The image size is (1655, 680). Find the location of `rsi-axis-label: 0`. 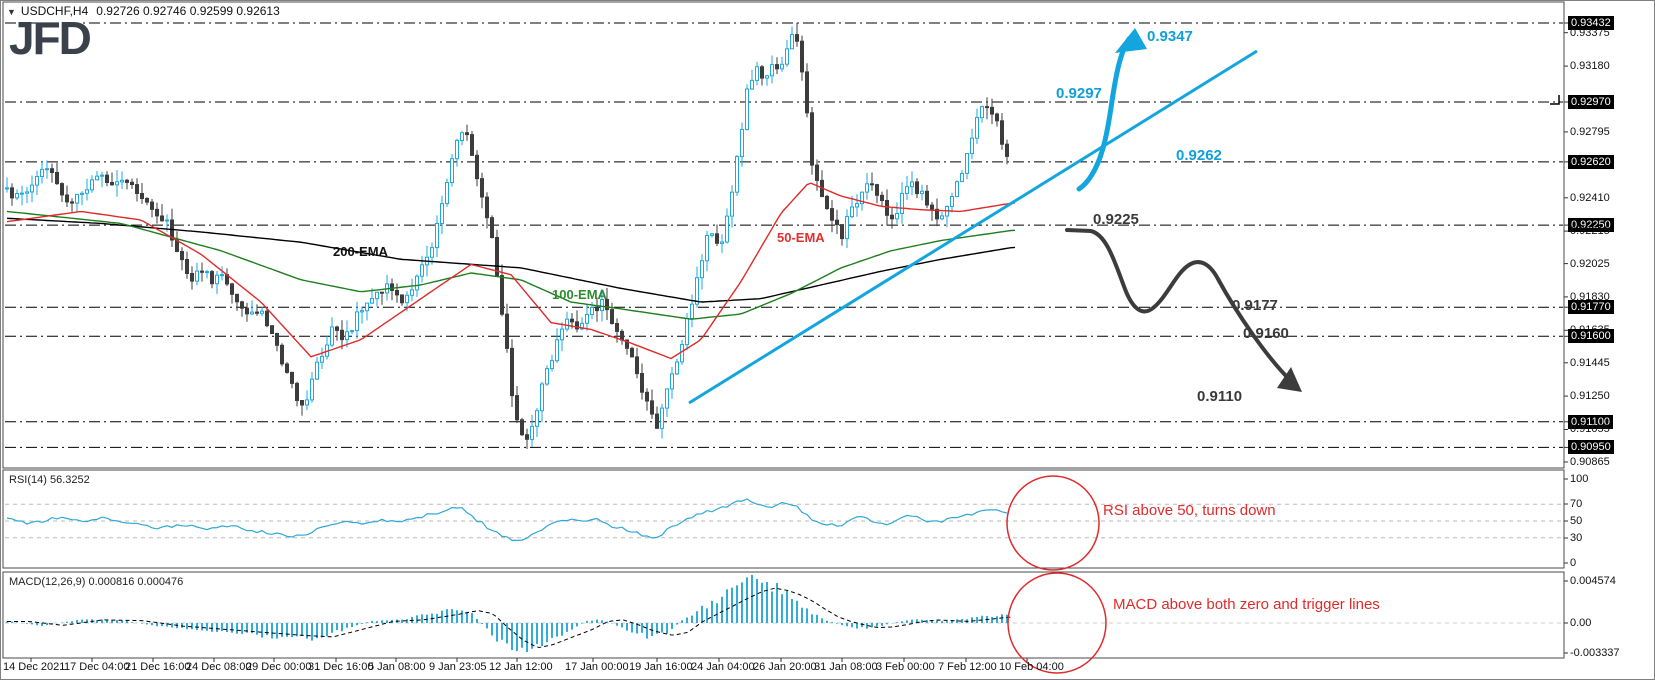

rsi-axis-label: 0 is located at coordinates (1573, 563).